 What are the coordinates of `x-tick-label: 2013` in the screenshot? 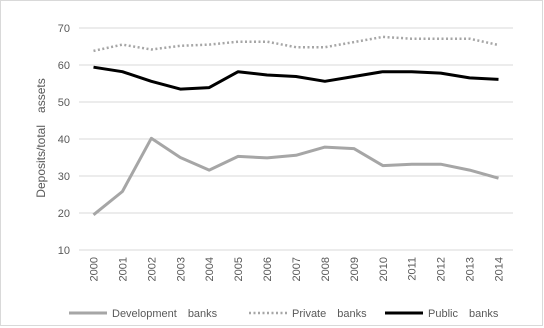 It's located at (471, 269).